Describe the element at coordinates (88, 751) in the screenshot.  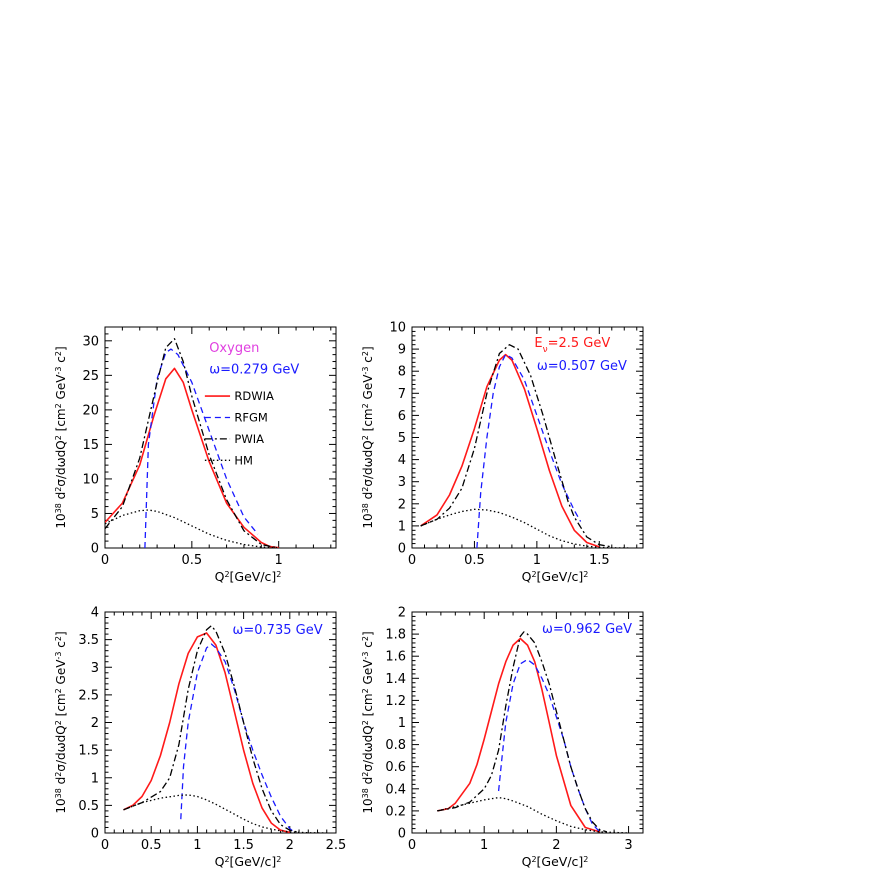
I see `y-tick-label: 1.5` at that location.